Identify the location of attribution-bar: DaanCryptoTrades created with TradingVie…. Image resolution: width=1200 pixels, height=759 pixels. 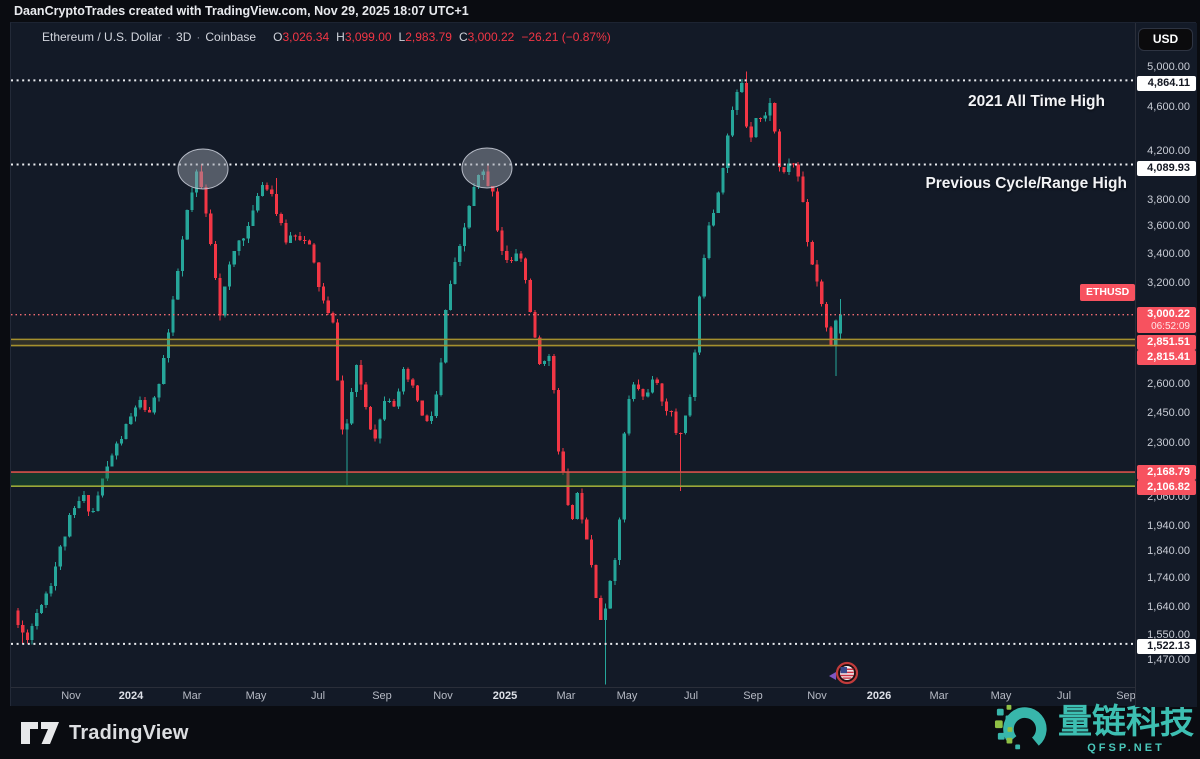
(600, 11).